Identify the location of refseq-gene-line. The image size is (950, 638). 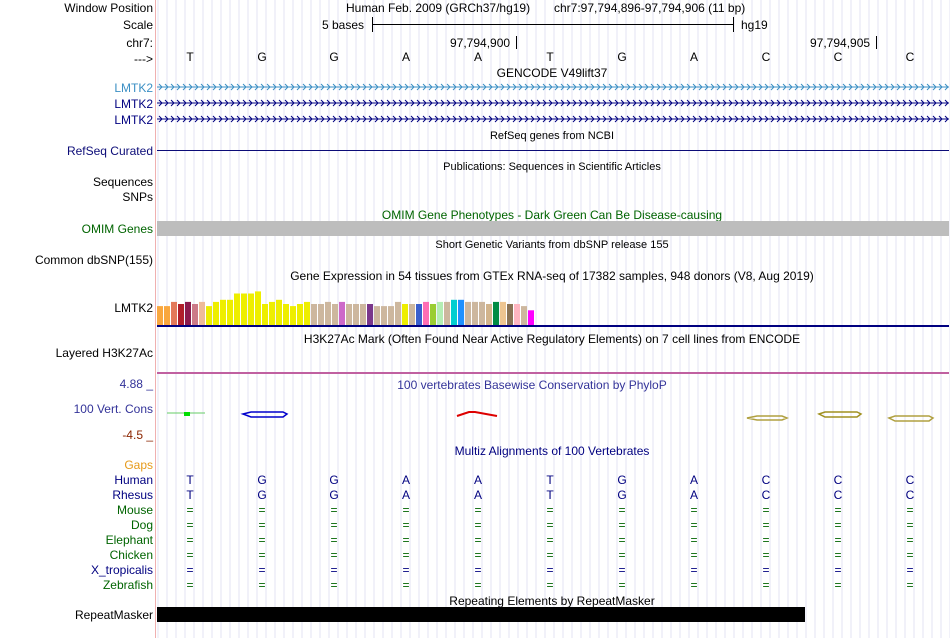
(553, 150).